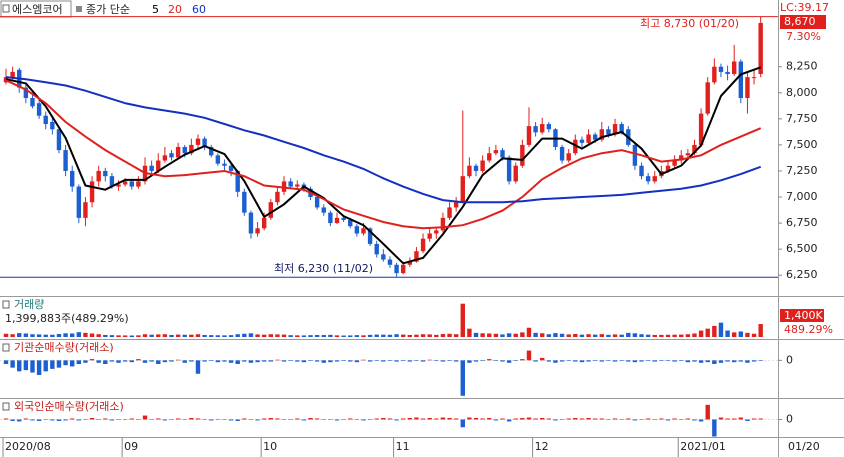  I want to click on volume-ratio: 489.29%, so click(808, 329).